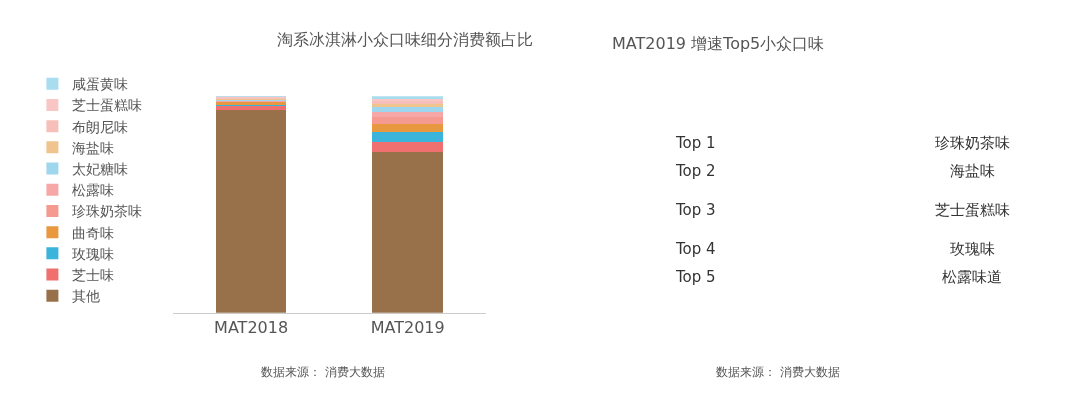  What do you see at coordinates (100, 169) in the screenshot?
I see `legend-label: 太妃糖味` at bounding box center [100, 169].